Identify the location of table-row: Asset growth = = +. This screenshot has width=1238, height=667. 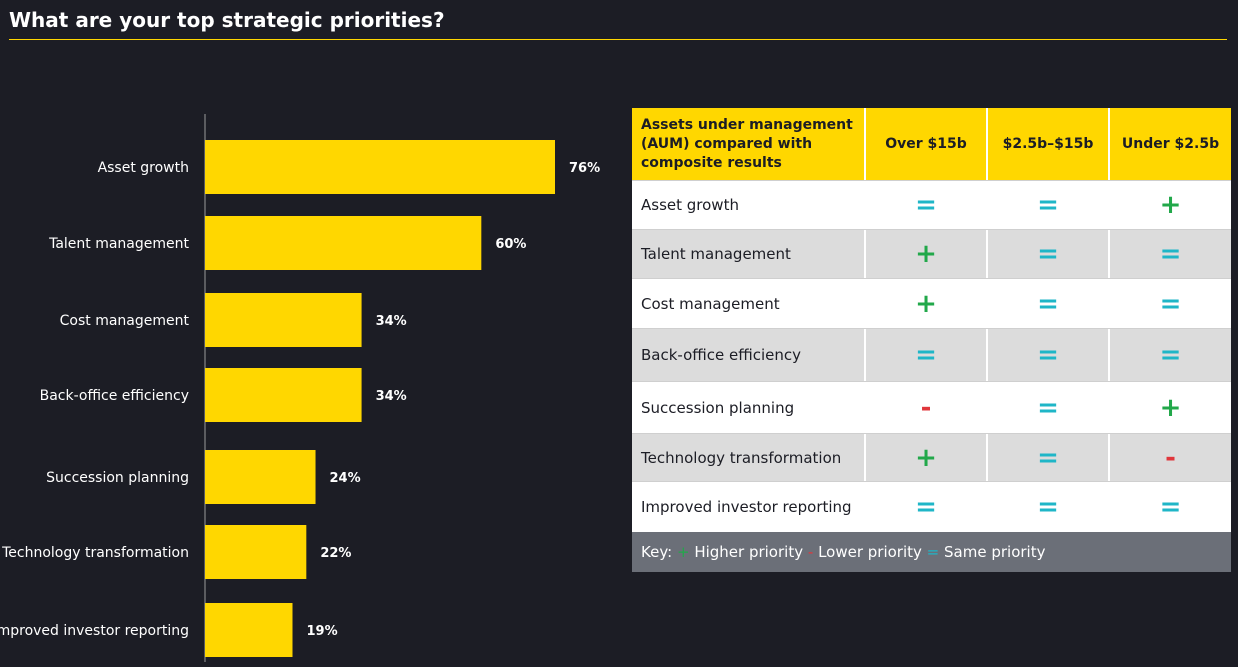
(931, 204).